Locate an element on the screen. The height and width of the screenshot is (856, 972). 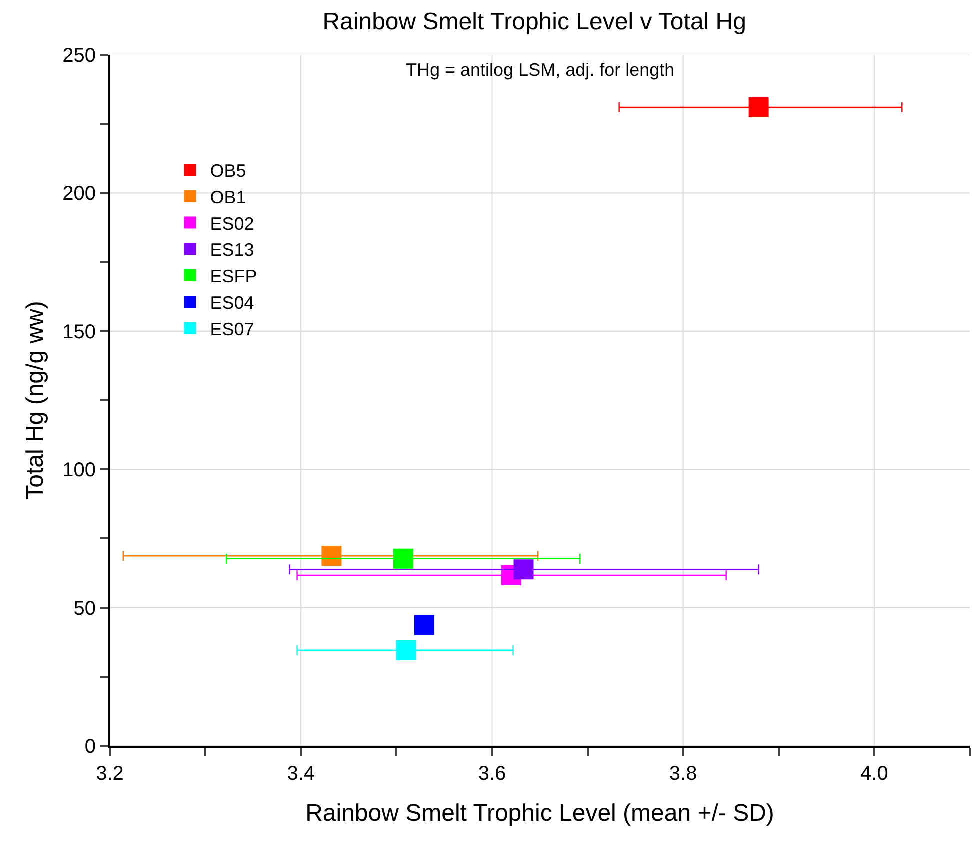
chart-subtitle: THg = antilog LSM, adj. for length is located at coordinates (540, 70).